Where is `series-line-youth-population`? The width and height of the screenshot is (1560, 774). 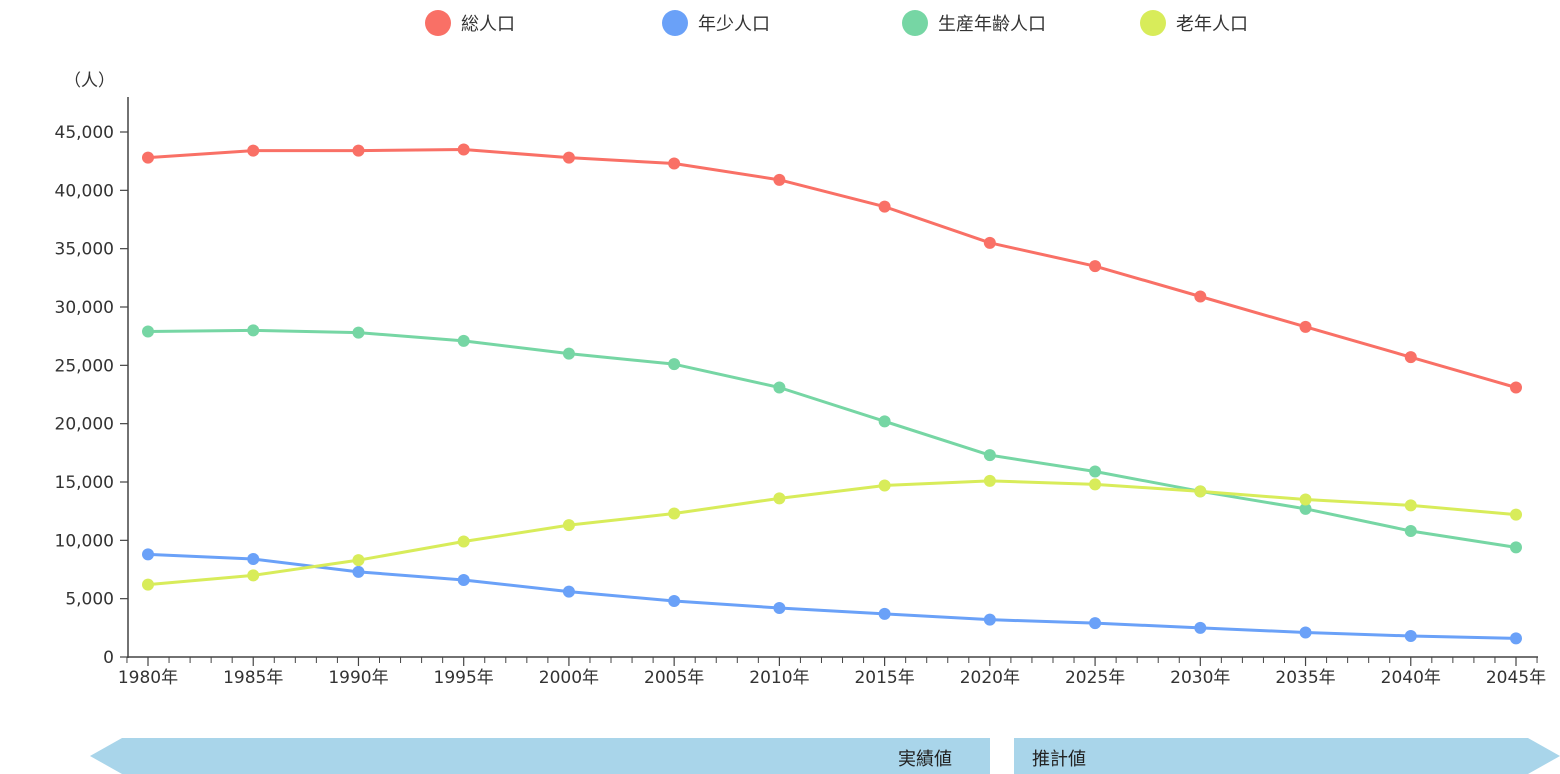 series-line-youth-population is located at coordinates (832, 596).